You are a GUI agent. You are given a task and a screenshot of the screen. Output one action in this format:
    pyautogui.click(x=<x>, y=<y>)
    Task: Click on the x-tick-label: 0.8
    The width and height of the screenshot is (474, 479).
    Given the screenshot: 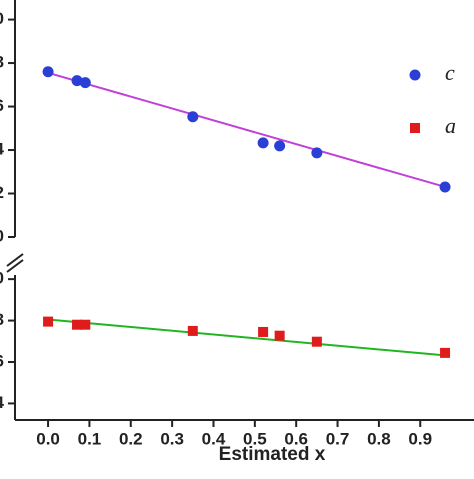 What is the action you would take?
    pyautogui.click(x=379, y=438)
    